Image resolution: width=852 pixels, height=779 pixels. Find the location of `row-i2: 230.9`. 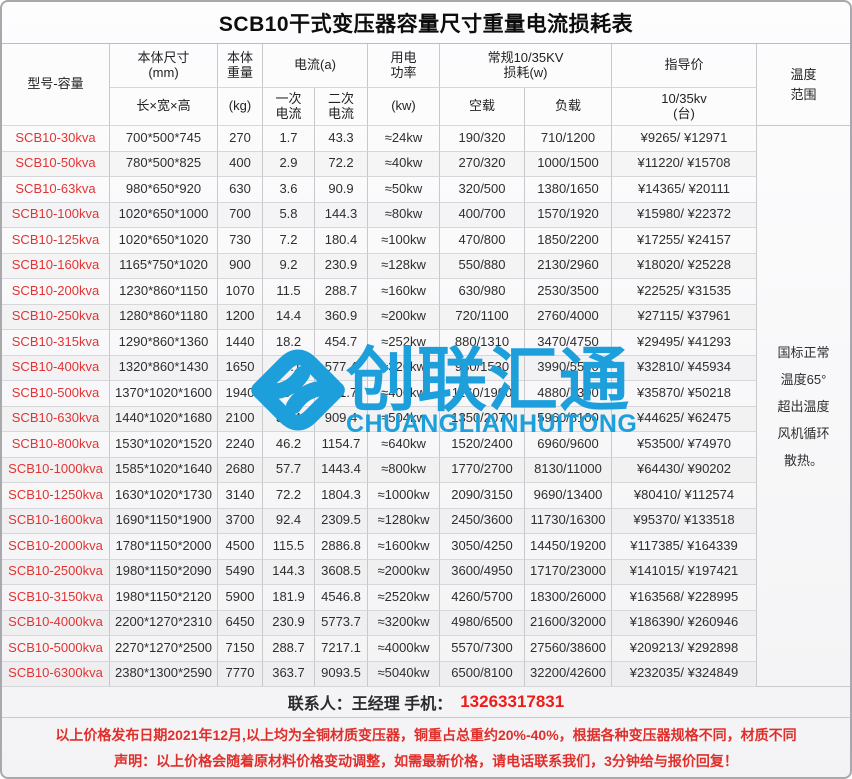

row-i2: 230.9 is located at coordinates (341, 266).